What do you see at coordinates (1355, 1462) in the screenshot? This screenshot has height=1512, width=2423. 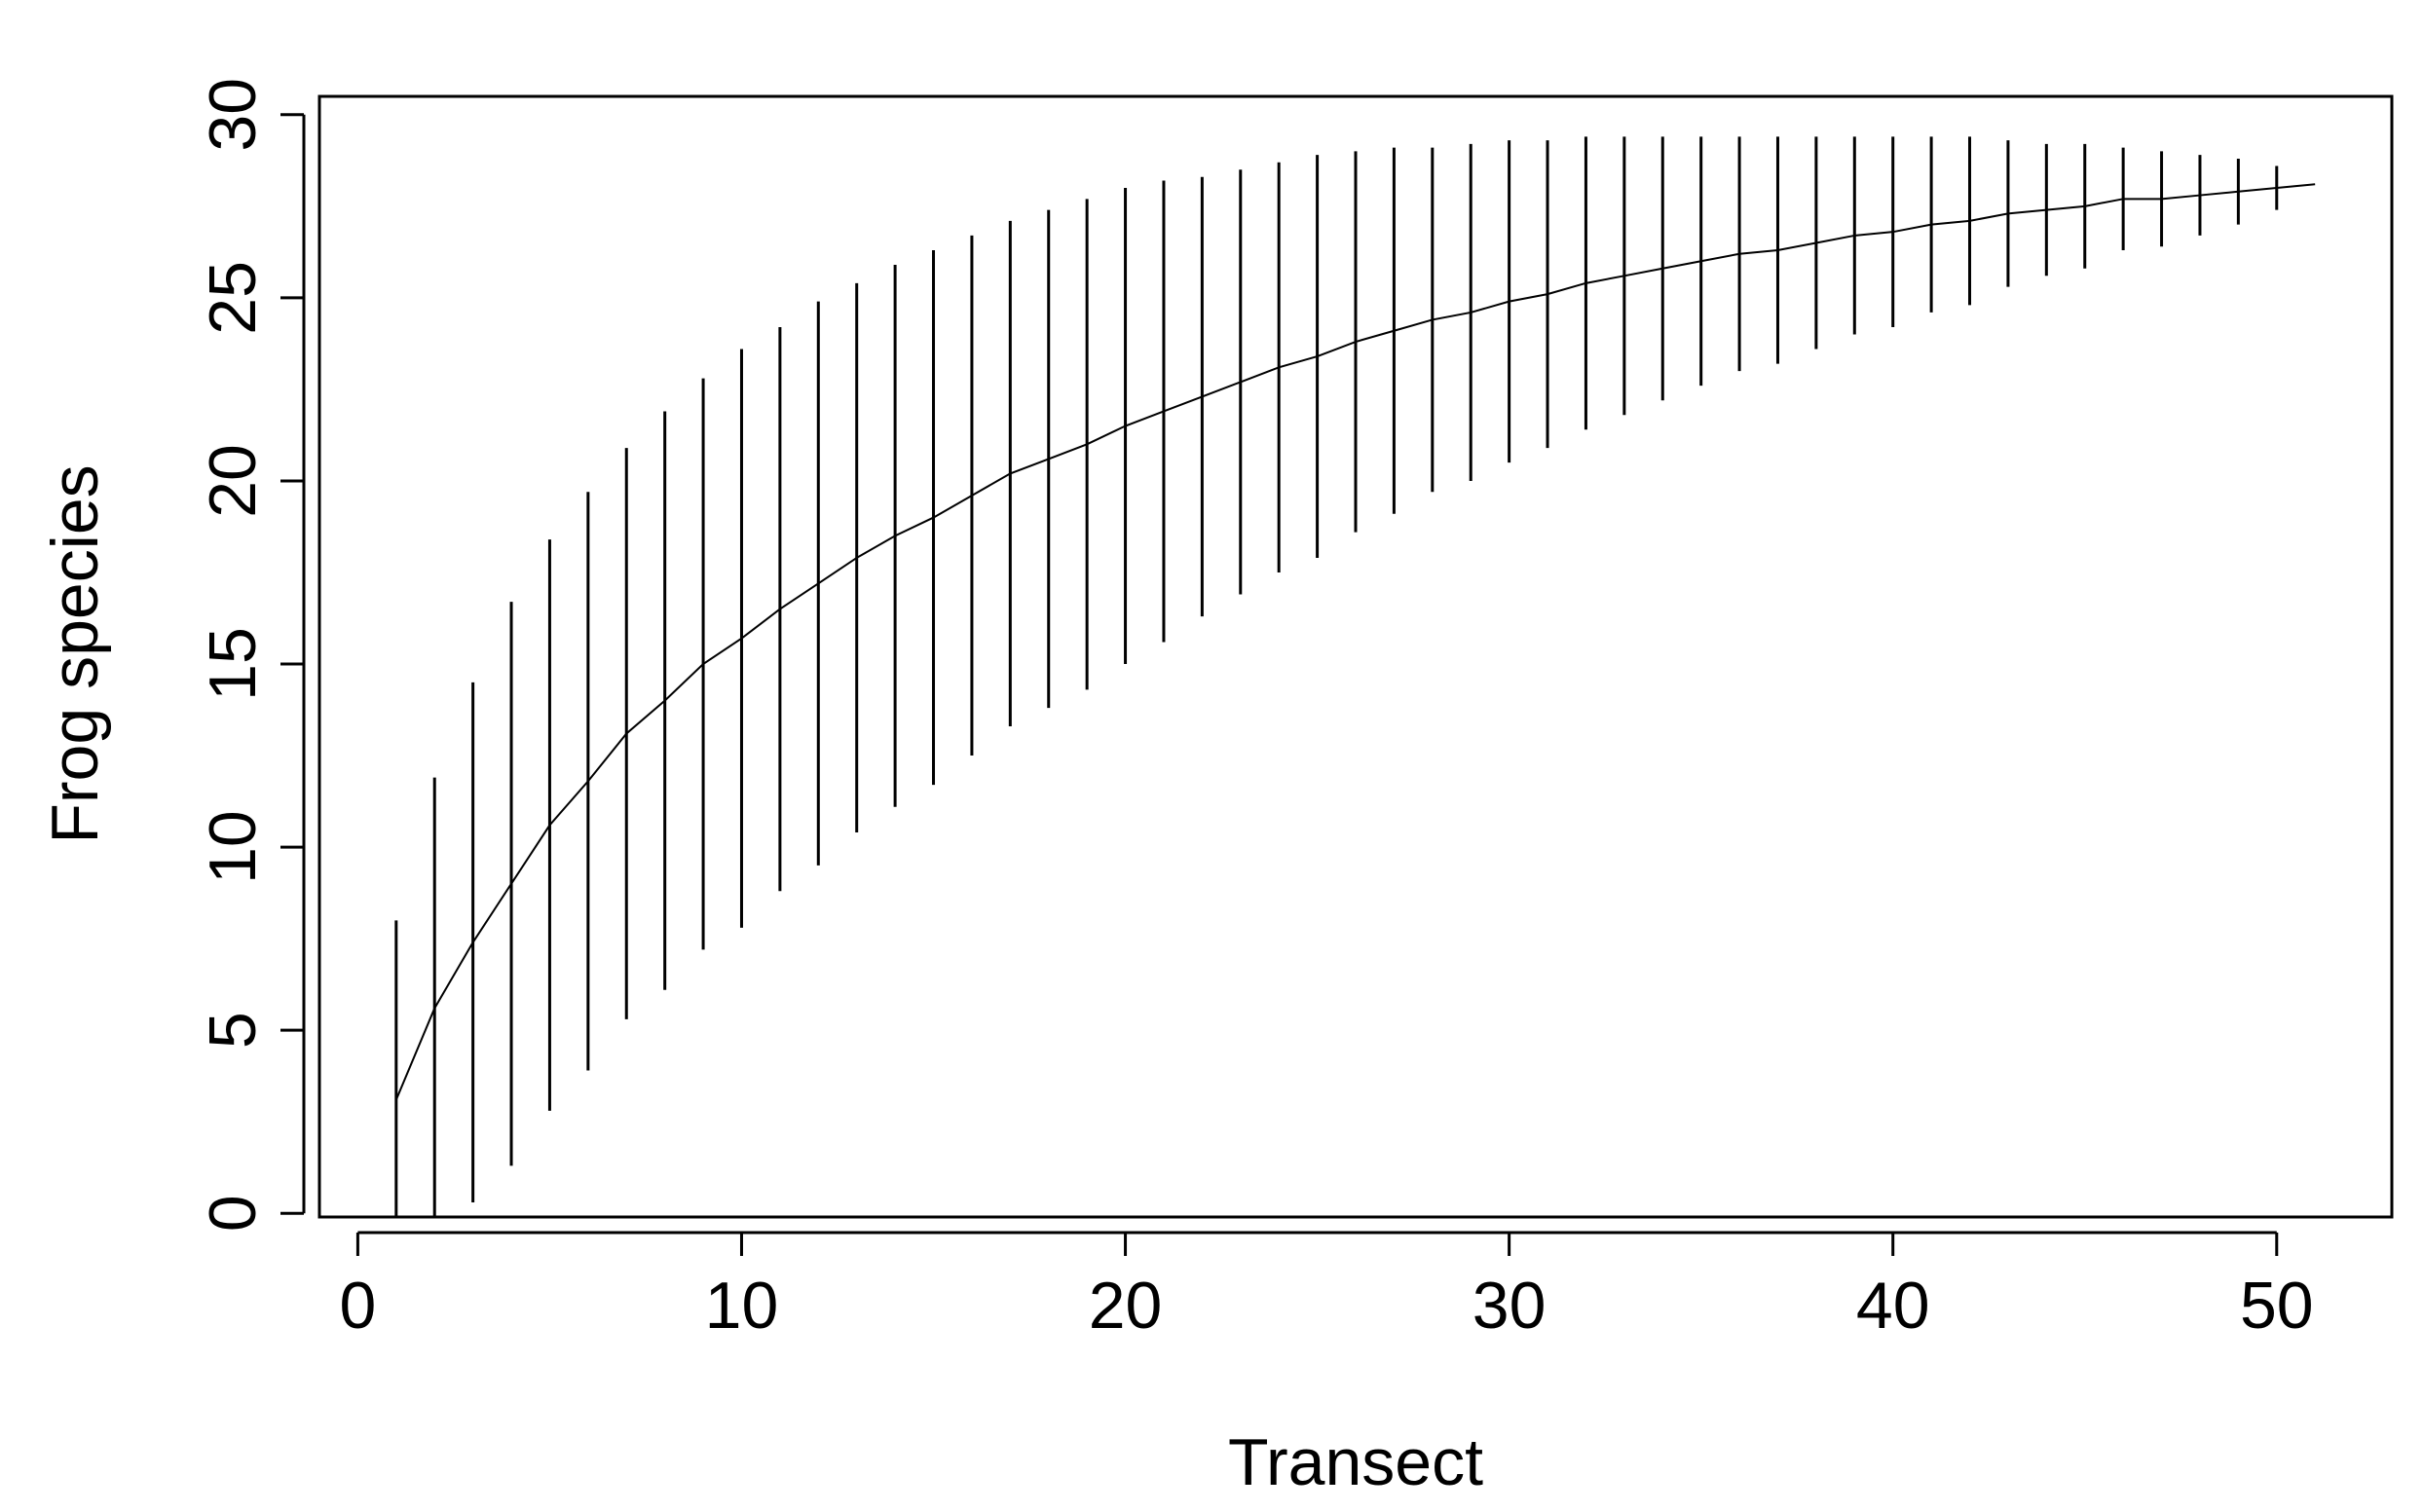 I see `x-axis-title: Transect` at bounding box center [1355, 1462].